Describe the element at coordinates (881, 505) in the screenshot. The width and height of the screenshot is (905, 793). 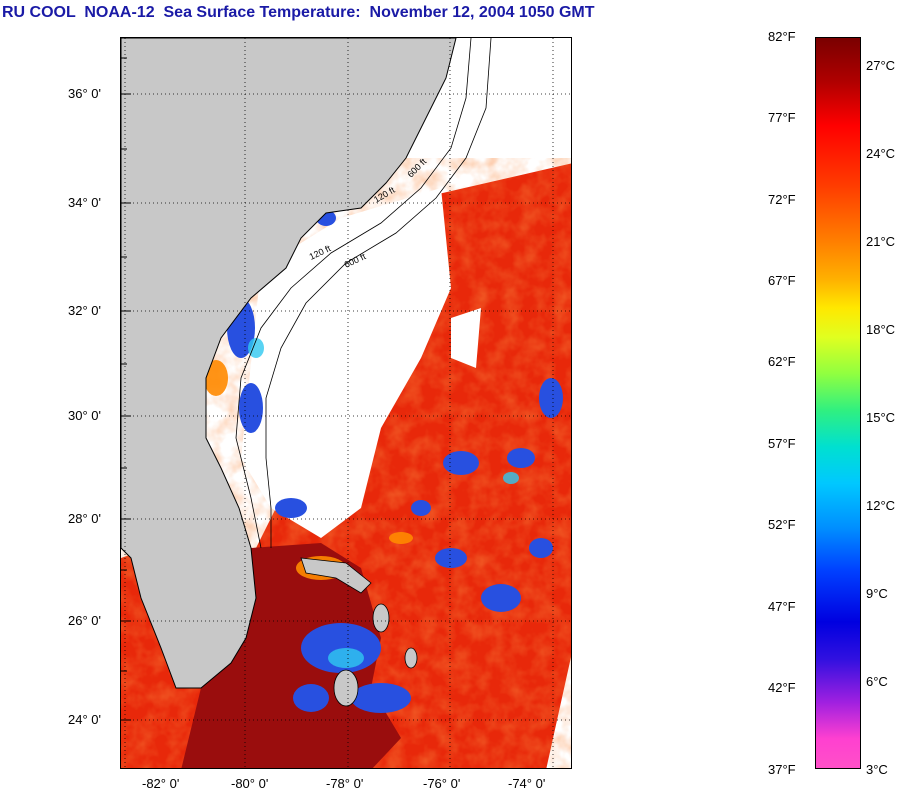
I see `celsius-label: 12°C` at that location.